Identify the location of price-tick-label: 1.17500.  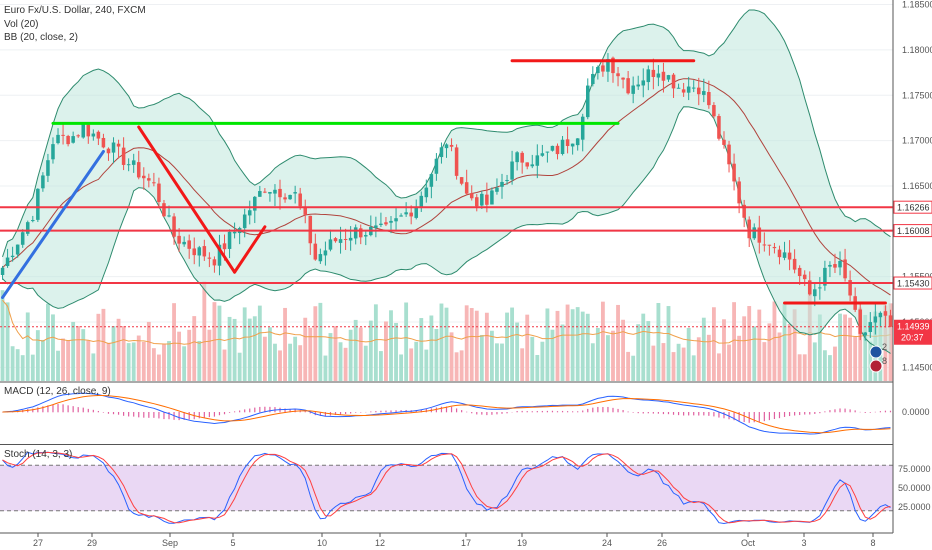
(917, 95).